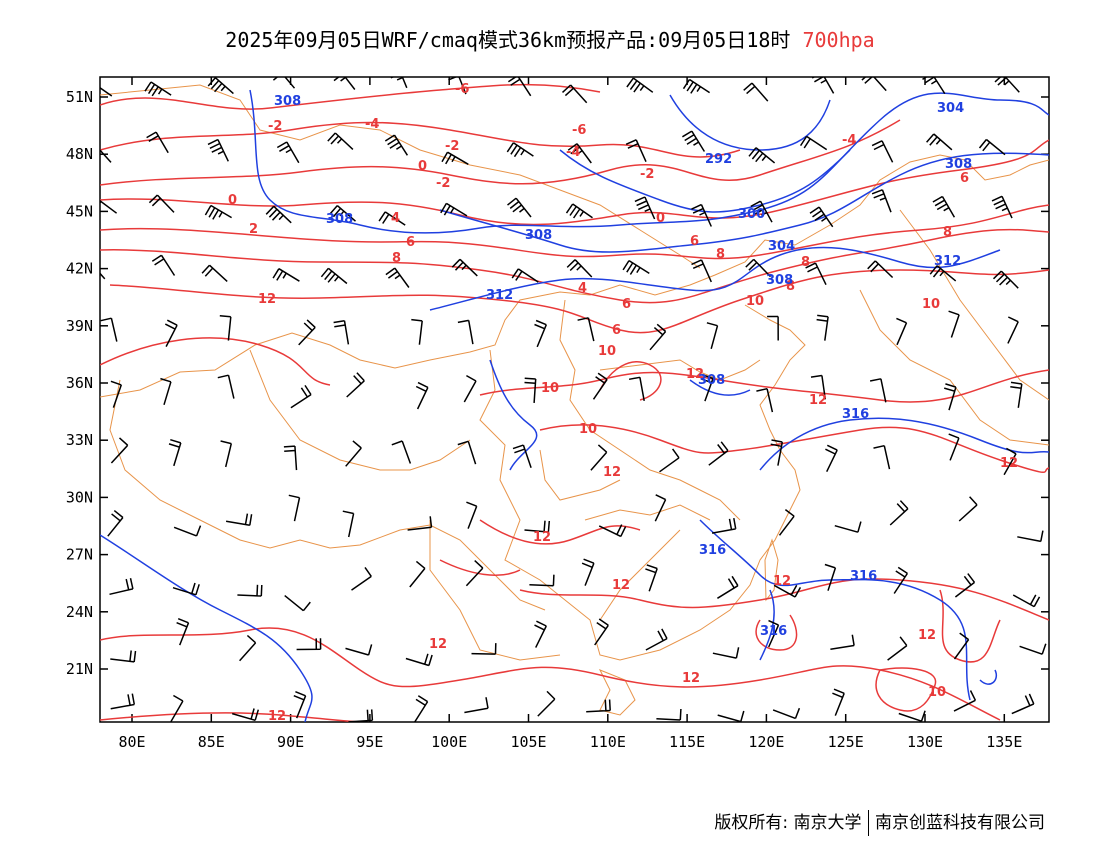 This screenshot has width=1100, height=850. Describe the element at coordinates (528, 742) in the screenshot. I see `lon-tick-label: 105E` at that location.